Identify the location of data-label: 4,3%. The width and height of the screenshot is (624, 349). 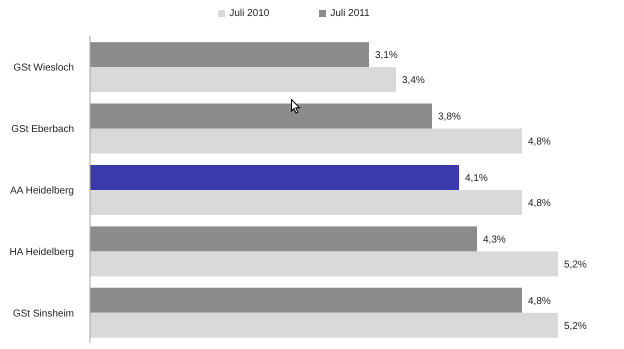
(494, 240).